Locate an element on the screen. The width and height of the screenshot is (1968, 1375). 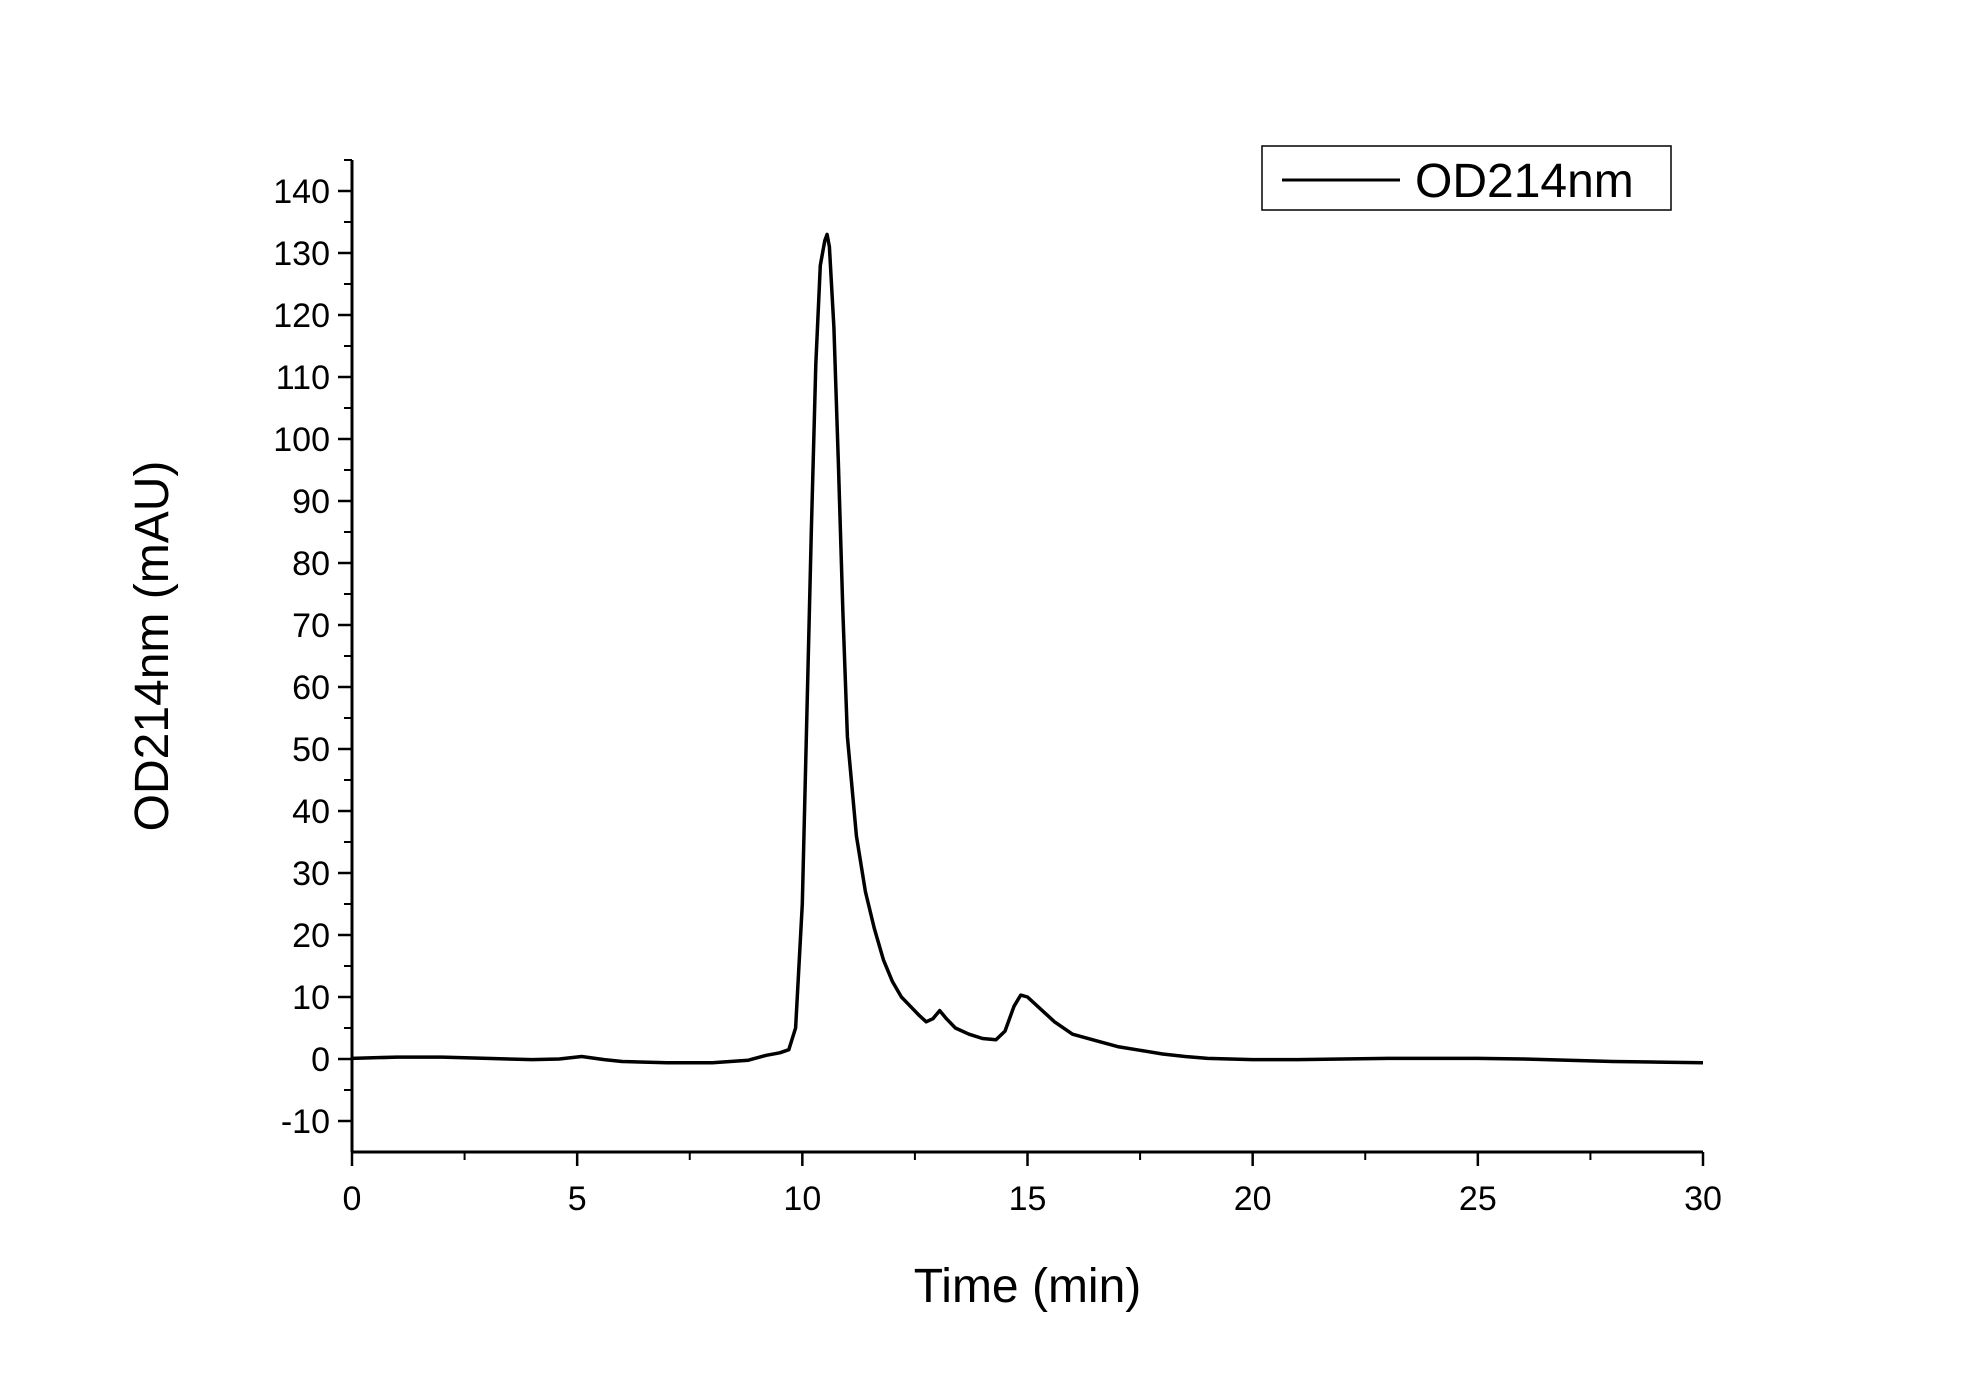
x-tick-label: 5 is located at coordinates (577, 1199).